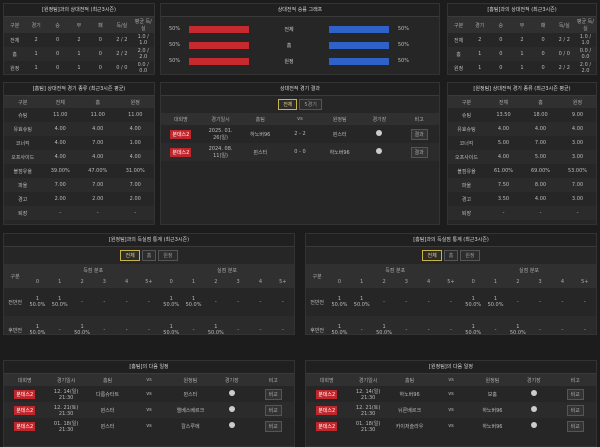 Image resolution: width=600 pixels, height=447 pixels. I want to click on table-cell: 뮌스터, so click(107, 410).